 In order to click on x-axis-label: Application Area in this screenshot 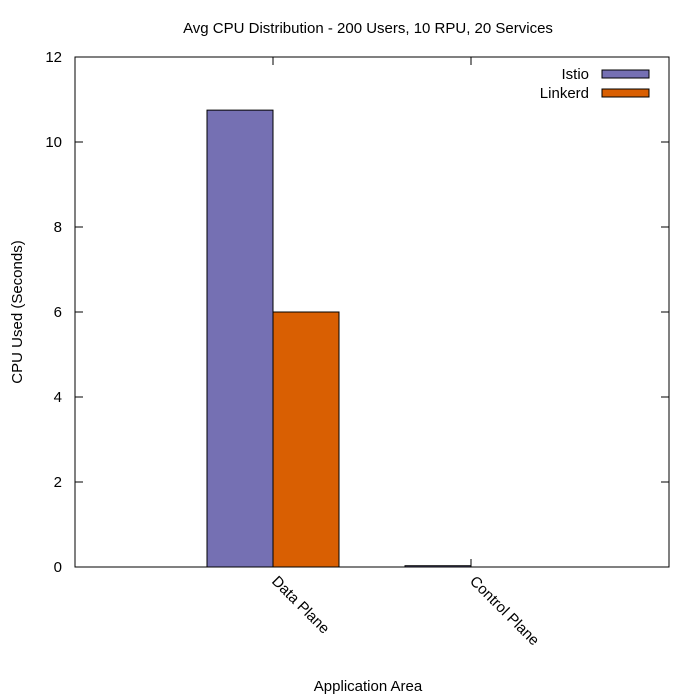, I will do `click(368, 686)`.